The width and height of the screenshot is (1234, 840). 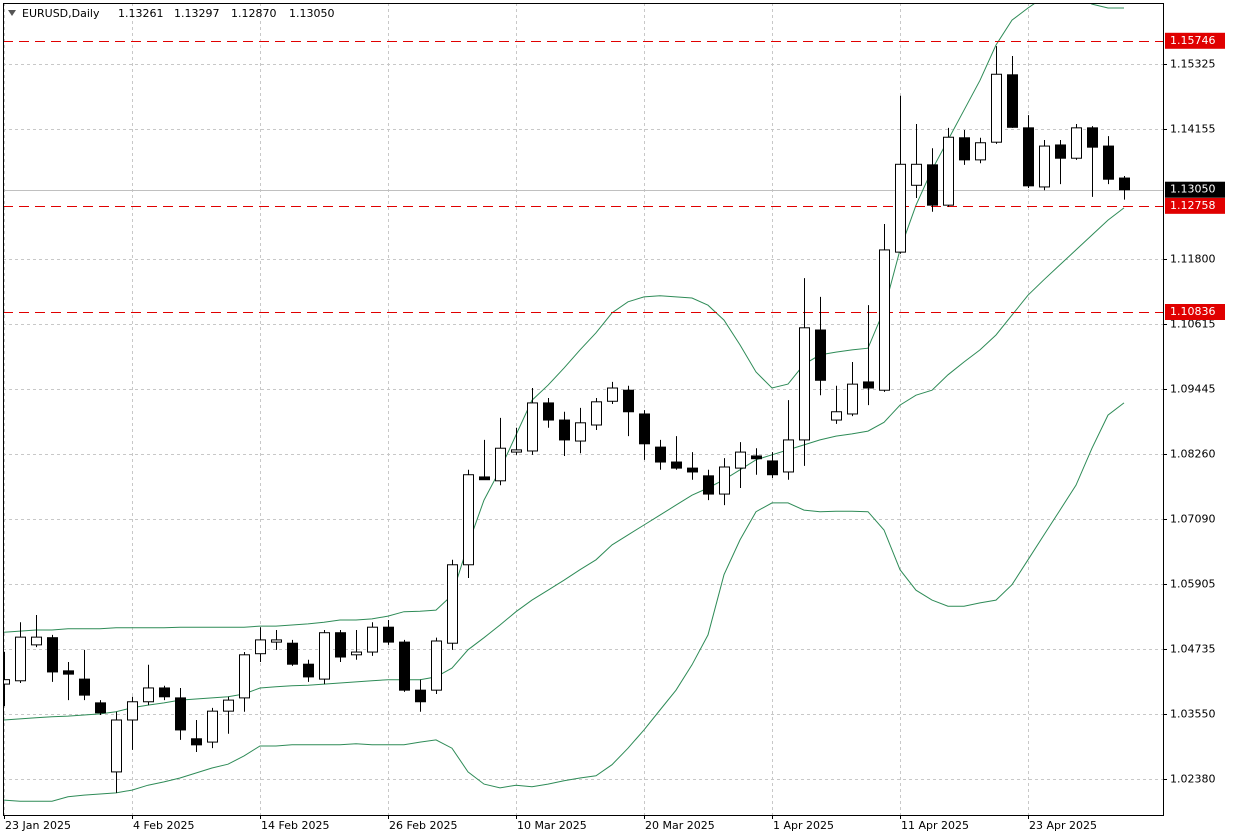 What do you see at coordinates (295, 825) in the screenshot?
I see `x-tick-label: 14 Feb 2025` at bounding box center [295, 825].